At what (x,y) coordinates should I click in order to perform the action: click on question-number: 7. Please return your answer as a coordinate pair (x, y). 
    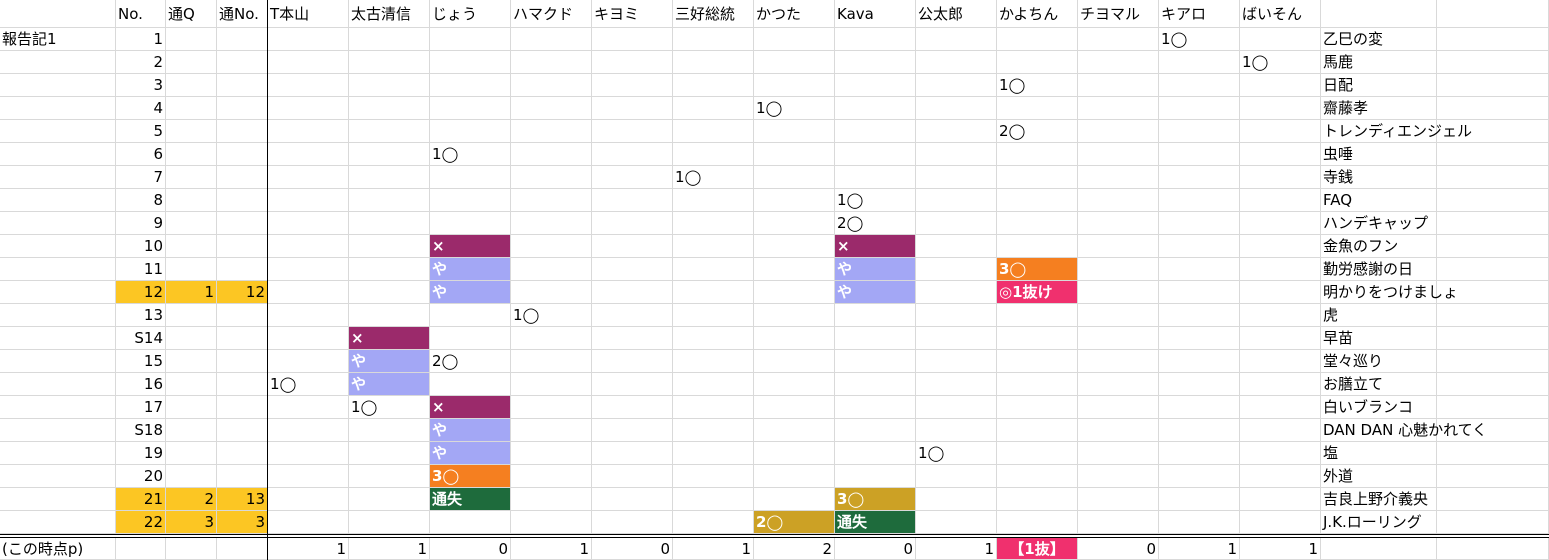
    Looking at the image, I should click on (141, 177).